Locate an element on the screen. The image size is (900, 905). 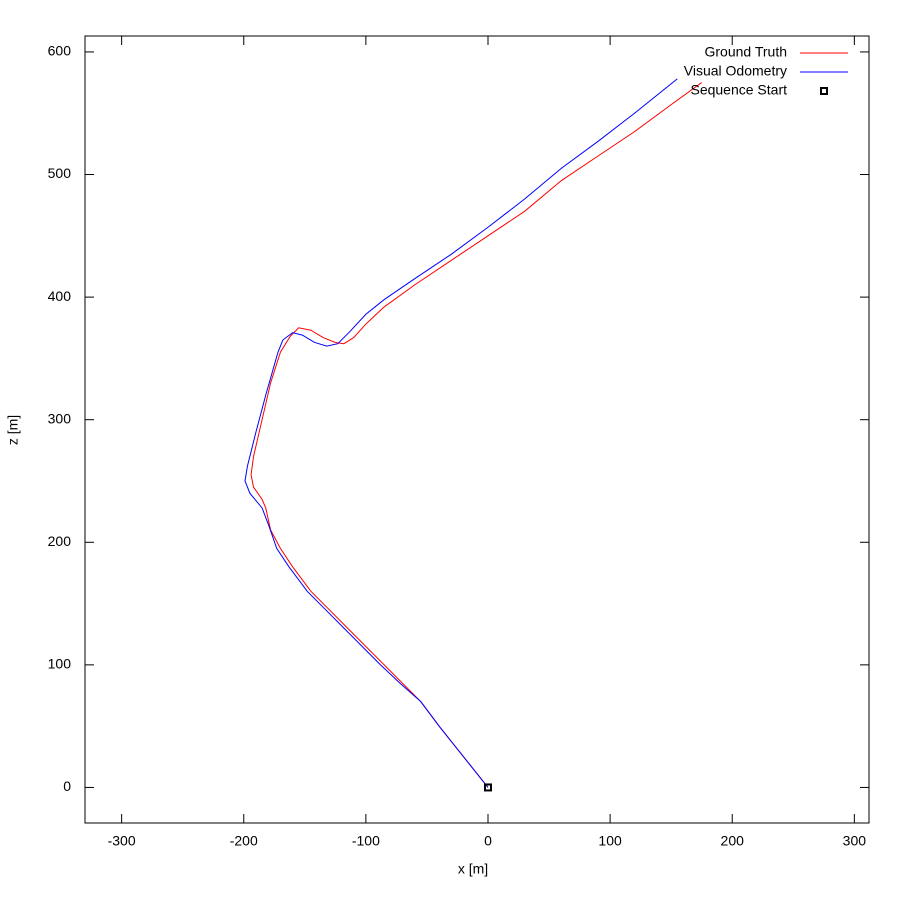
x-tick-label: 200 is located at coordinates (733, 841).